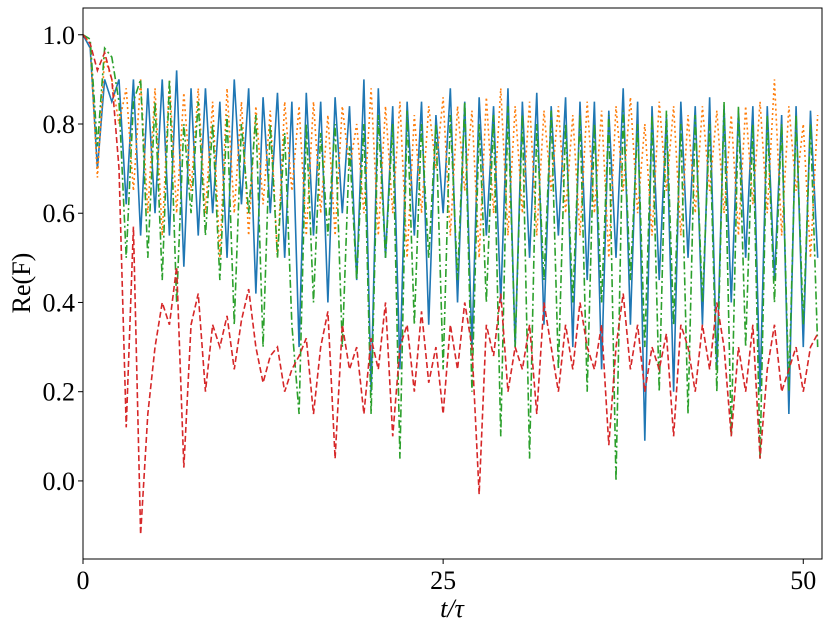  I want to click on y-tick-label: 0.6, so click(59, 213).